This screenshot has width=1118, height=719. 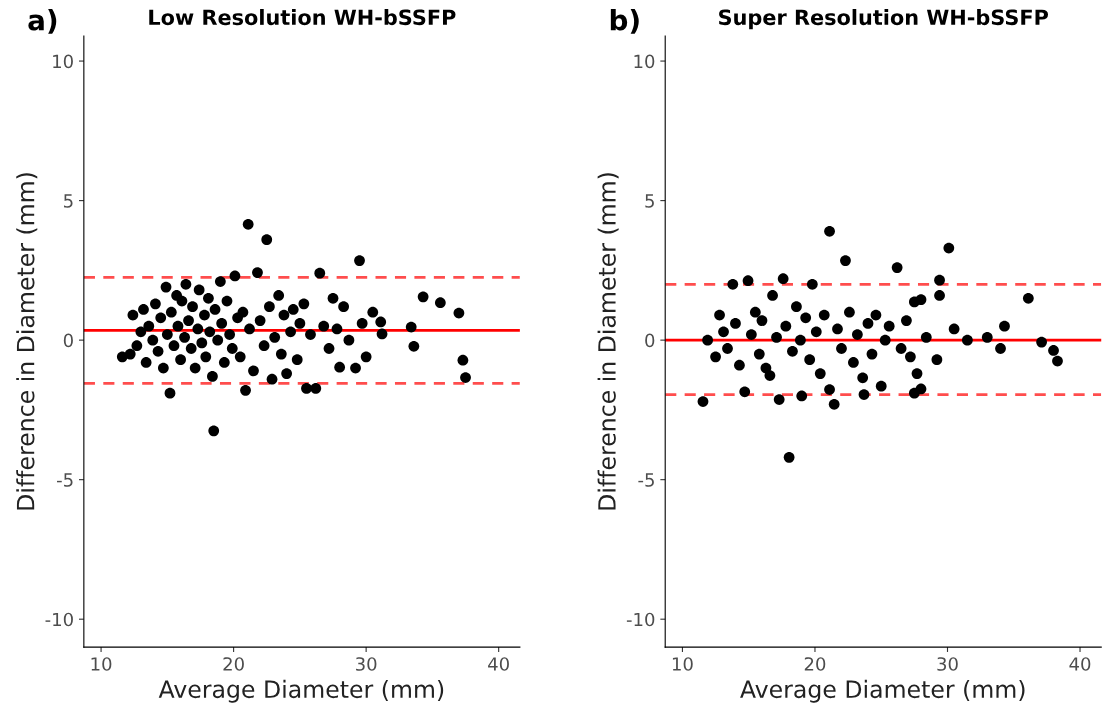 I want to click on text: b), so click(x=624, y=21).